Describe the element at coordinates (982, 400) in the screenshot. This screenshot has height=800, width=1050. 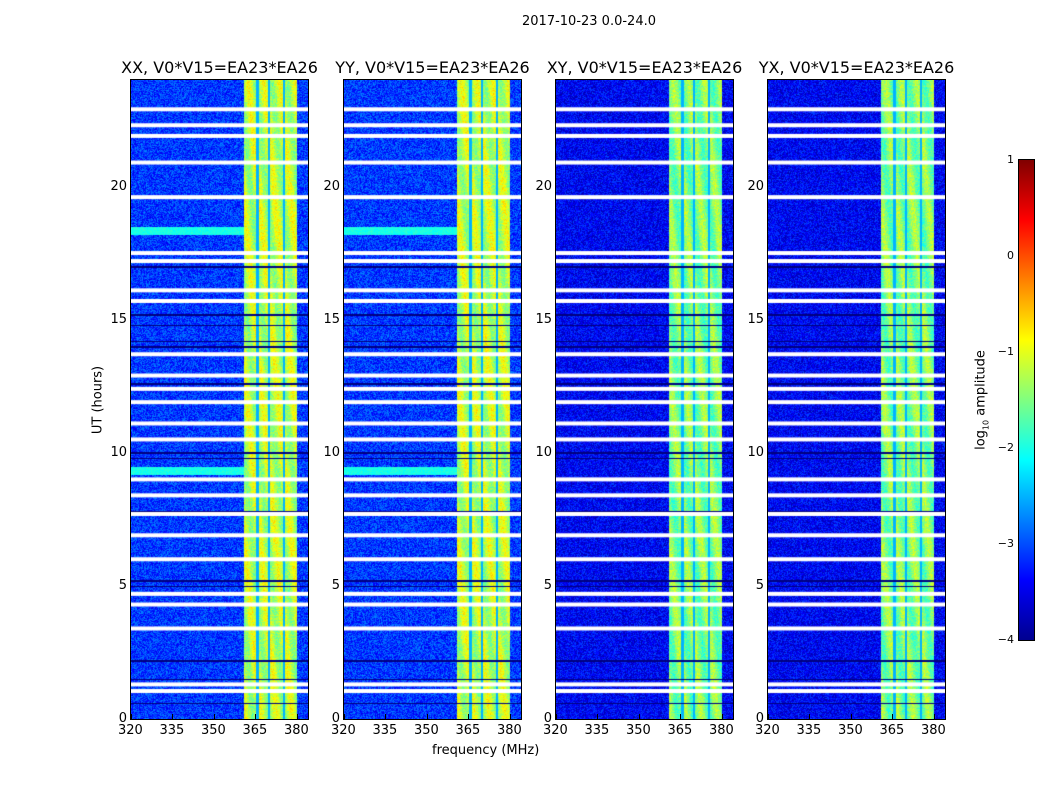
I see `colorbar-label: log10 amplitude` at that location.